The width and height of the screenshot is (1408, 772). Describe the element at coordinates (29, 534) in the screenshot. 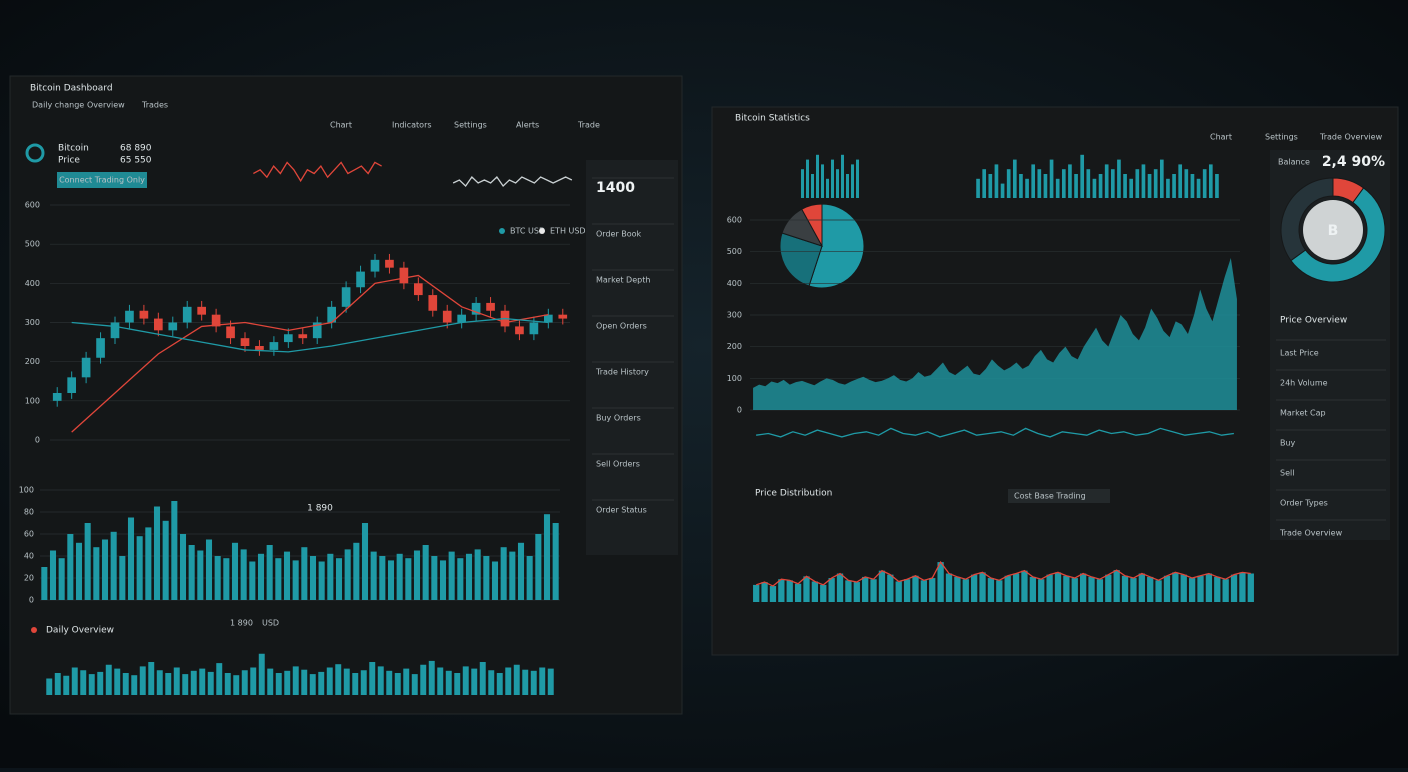

I see `label: 60` at that location.